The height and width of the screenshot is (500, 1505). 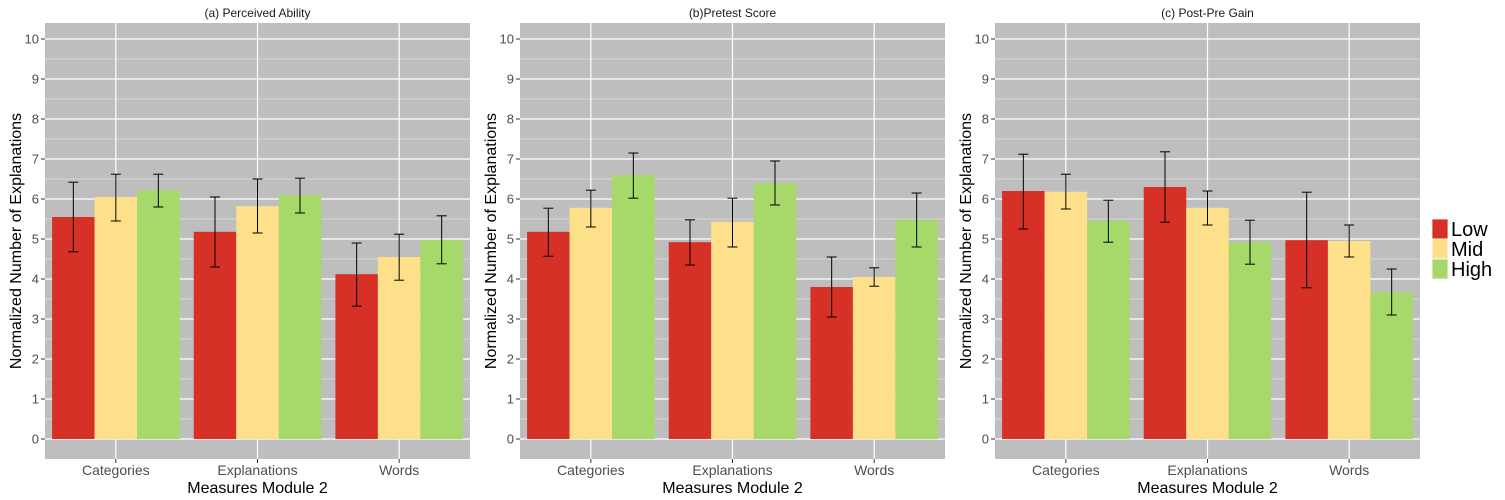 What do you see at coordinates (1440, 229) in the screenshot?
I see `legend-swatch-low` at bounding box center [1440, 229].